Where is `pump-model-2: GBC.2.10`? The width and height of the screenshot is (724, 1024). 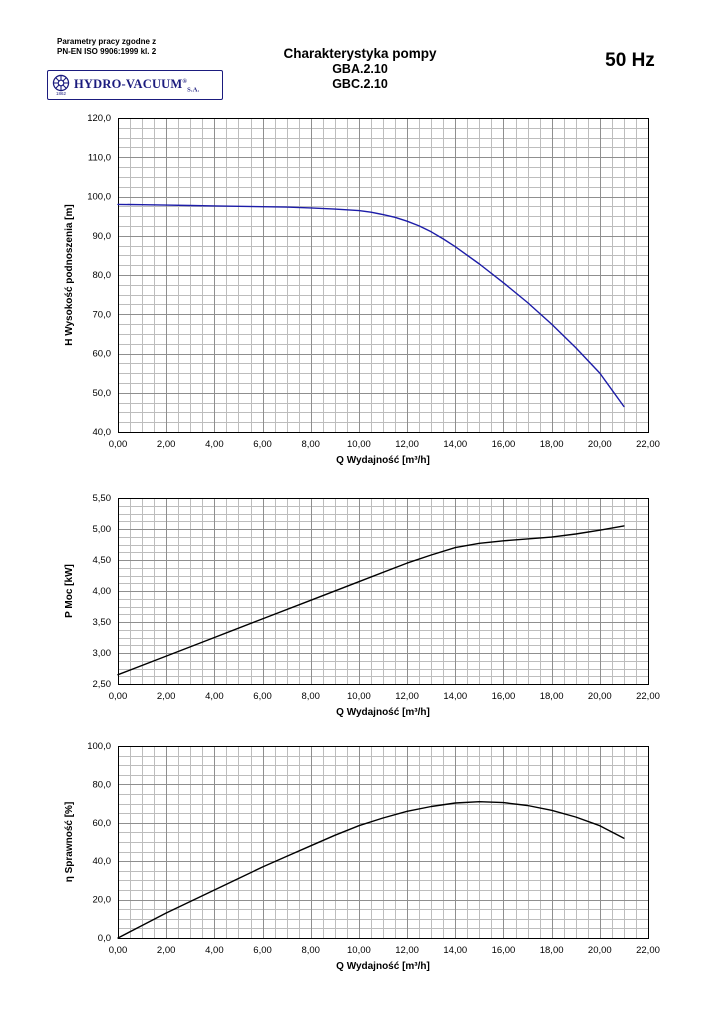
pump-model-2: GBC.2.10 is located at coordinates (360, 84).